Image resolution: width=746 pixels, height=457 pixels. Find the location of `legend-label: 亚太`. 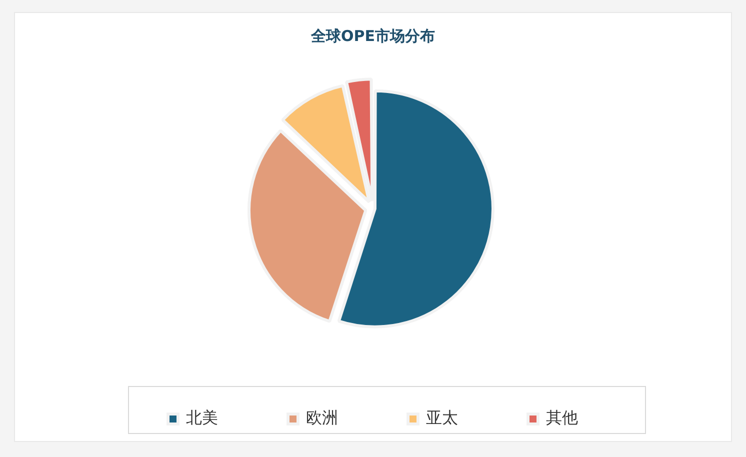

legend-label: 亚太 is located at coordinates (442, 418).